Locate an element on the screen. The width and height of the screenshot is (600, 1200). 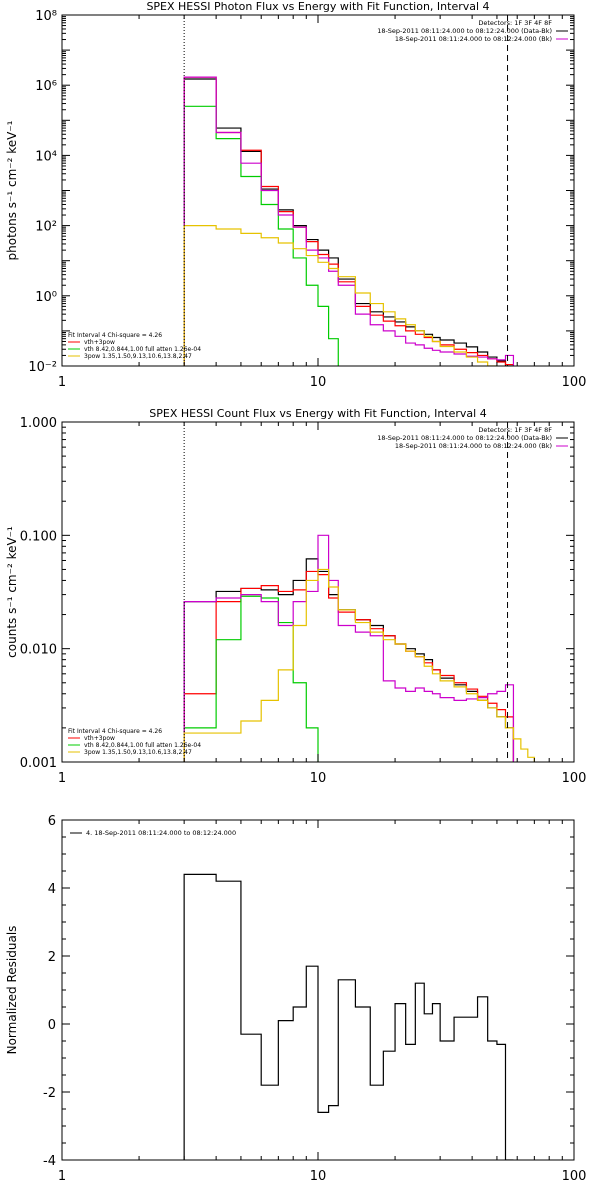
y-axis-label: counts s⁻¹ cm⁻² keV⁻¹ is located at coordinates (12, 592).